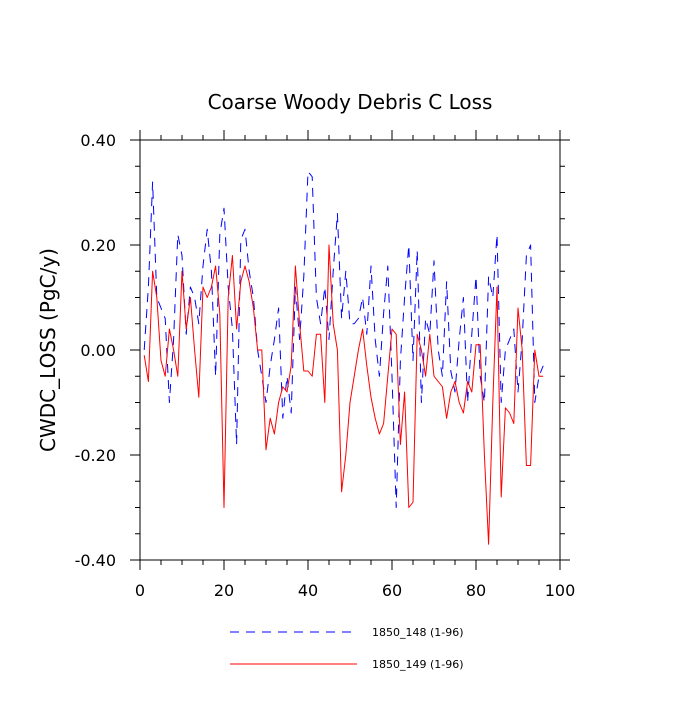 Image resolution: width=700 pixels, height=705 pixels. I want to click on x-tick-label: 40, so click(308, 590).